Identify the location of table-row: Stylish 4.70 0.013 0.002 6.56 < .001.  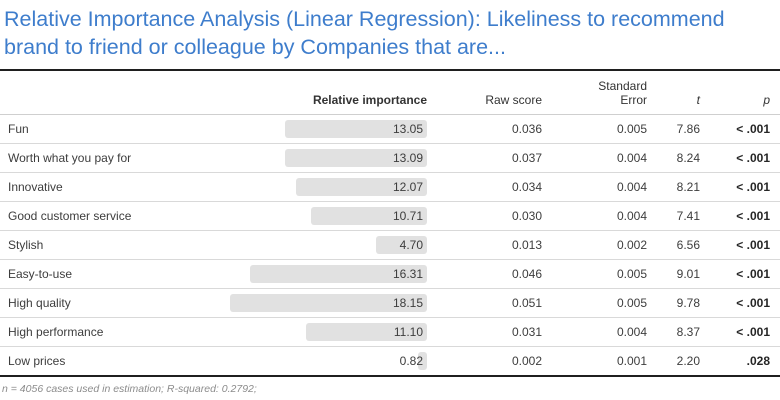
(390, 245).